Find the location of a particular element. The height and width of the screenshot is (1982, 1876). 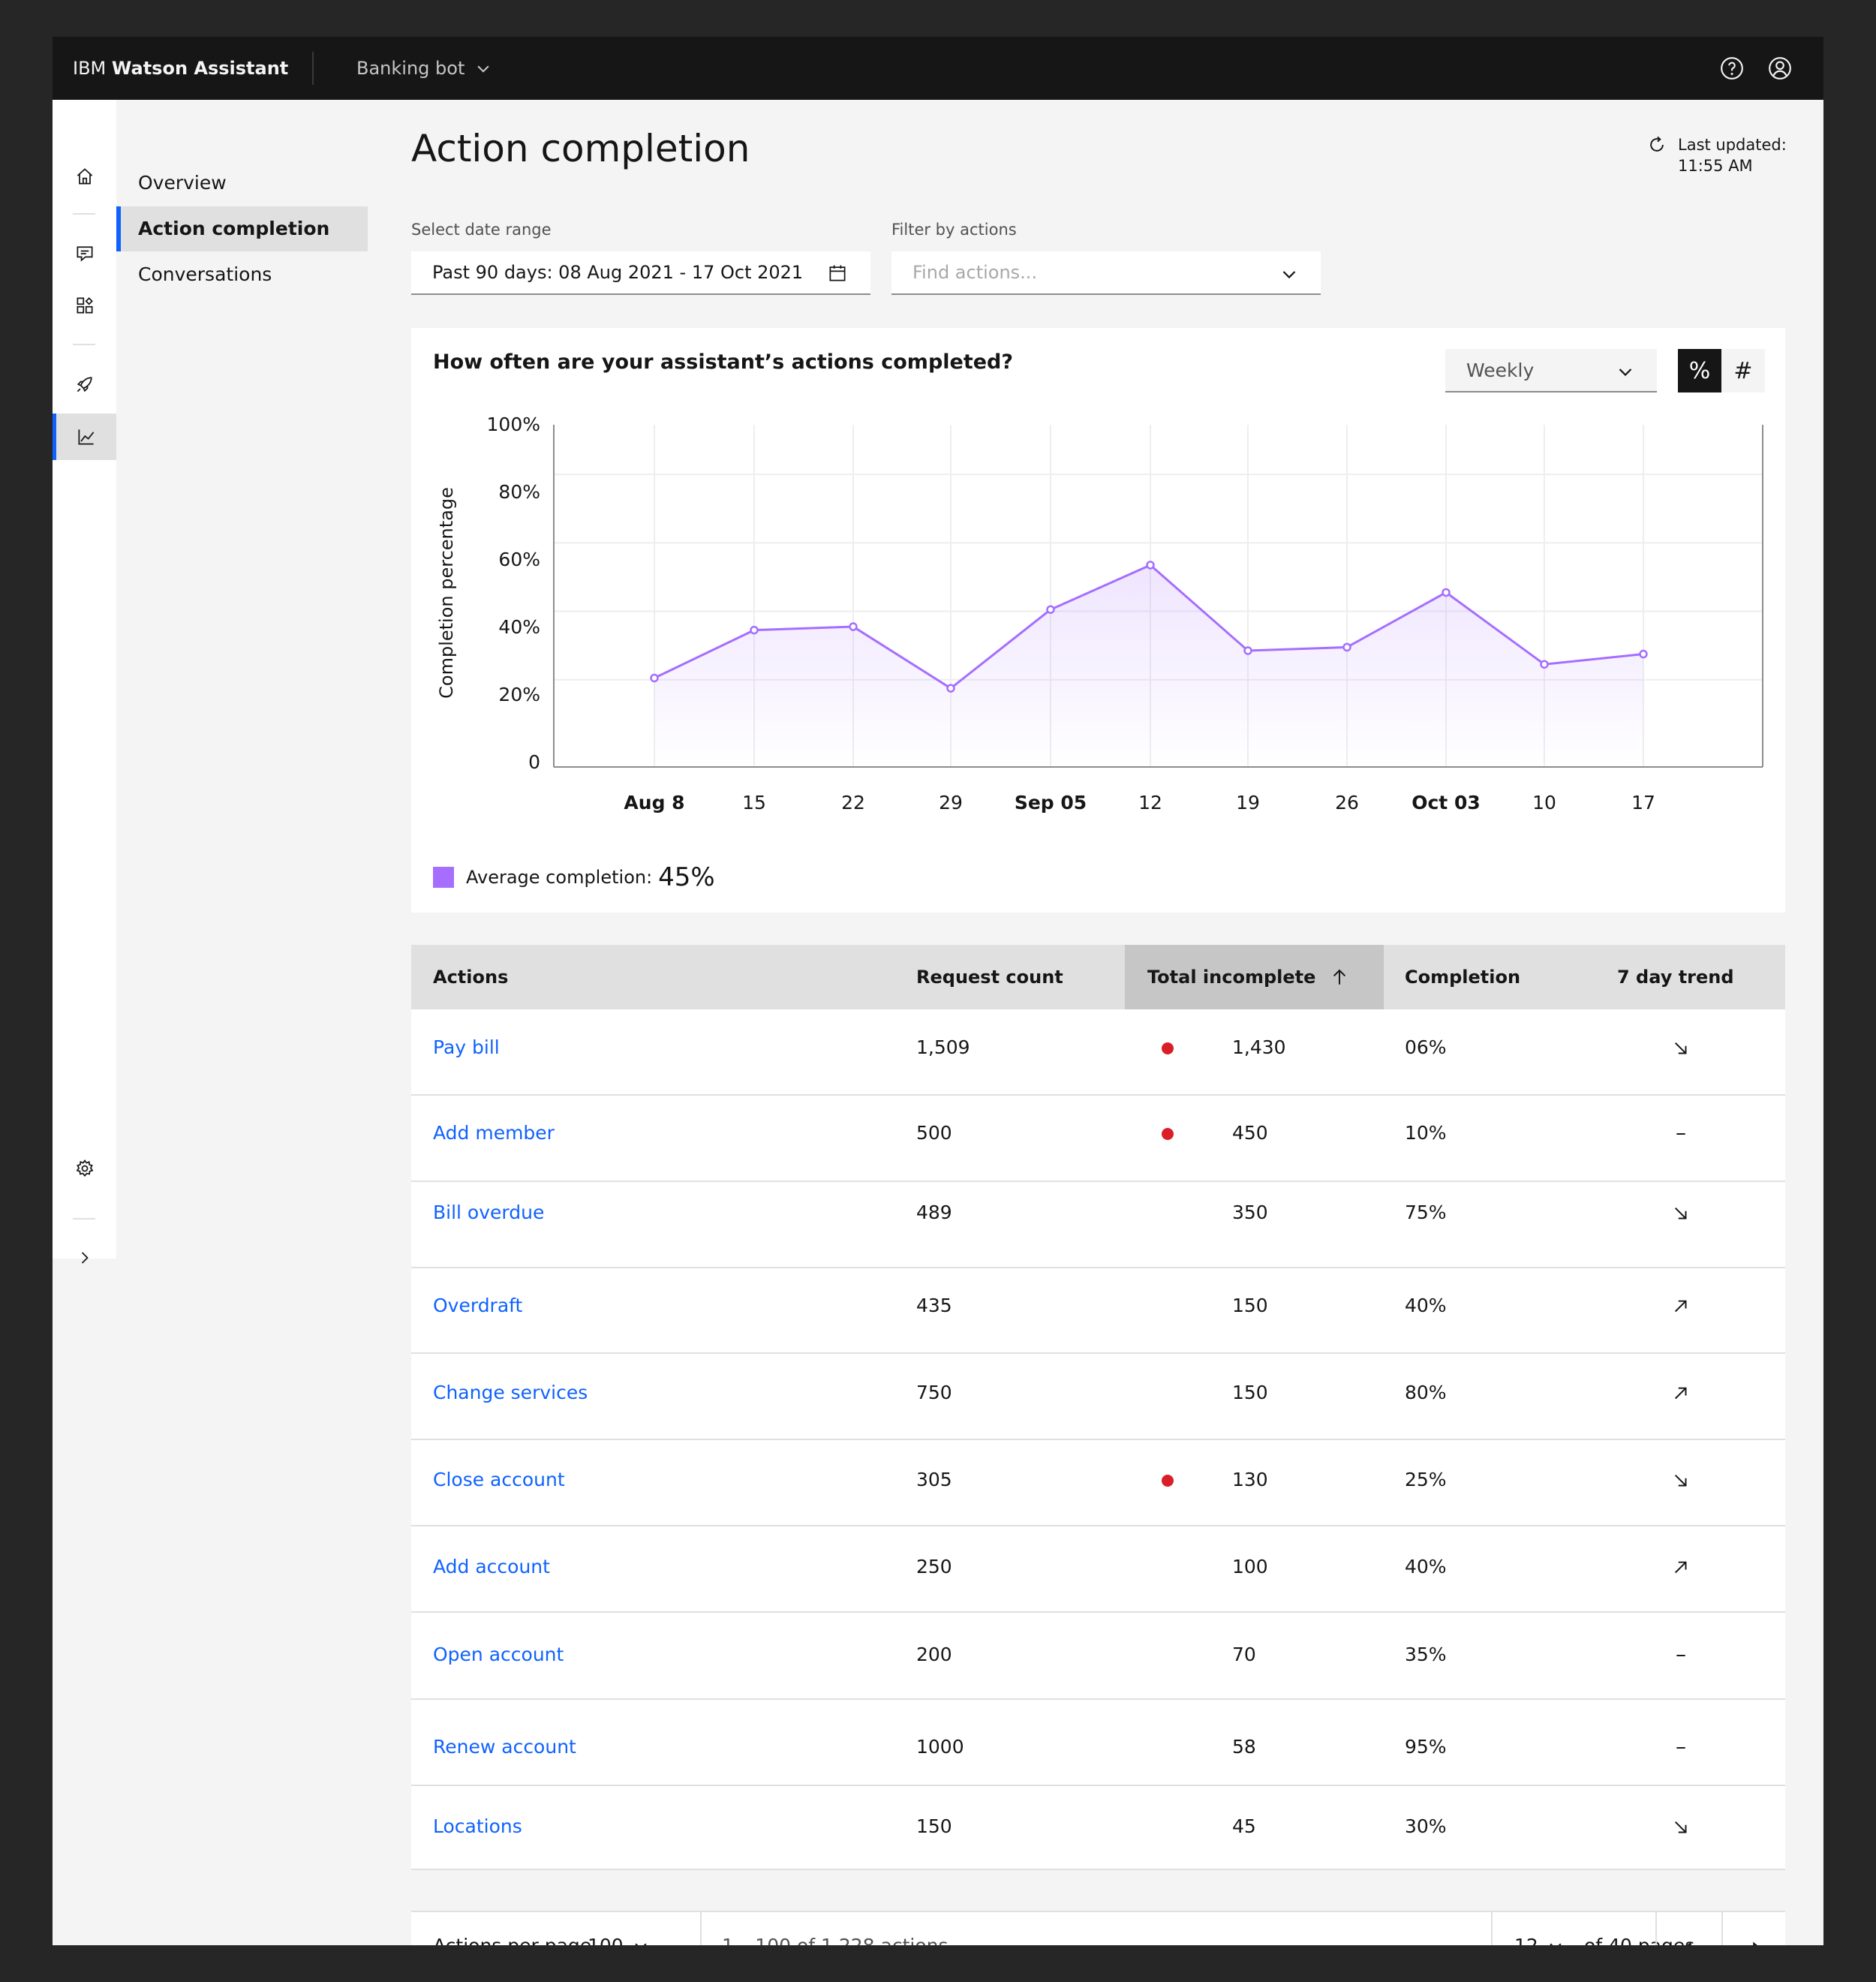

table-row: Renew account 1000 58 95% is located at coordinates (1098, 1743).